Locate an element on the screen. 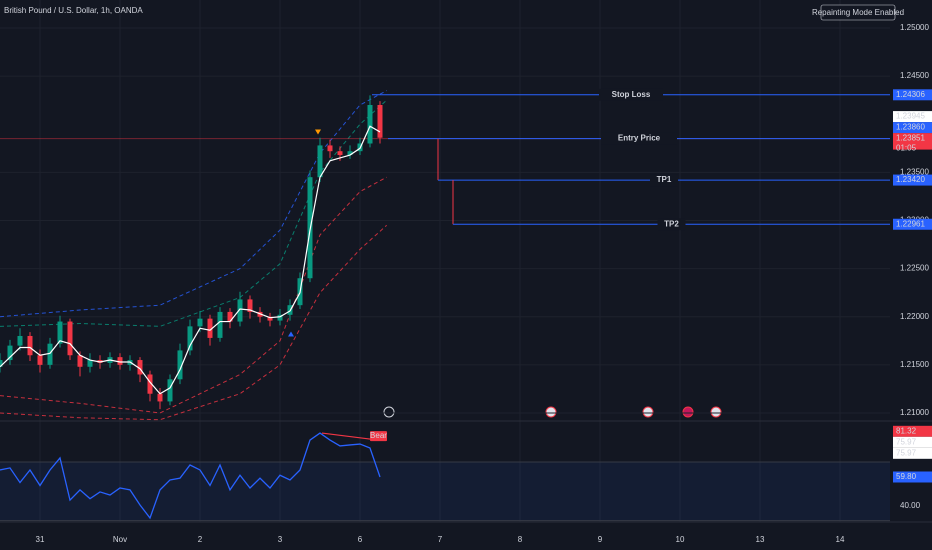  price-tag: 1.23860 is located at coordinates (910, 127).